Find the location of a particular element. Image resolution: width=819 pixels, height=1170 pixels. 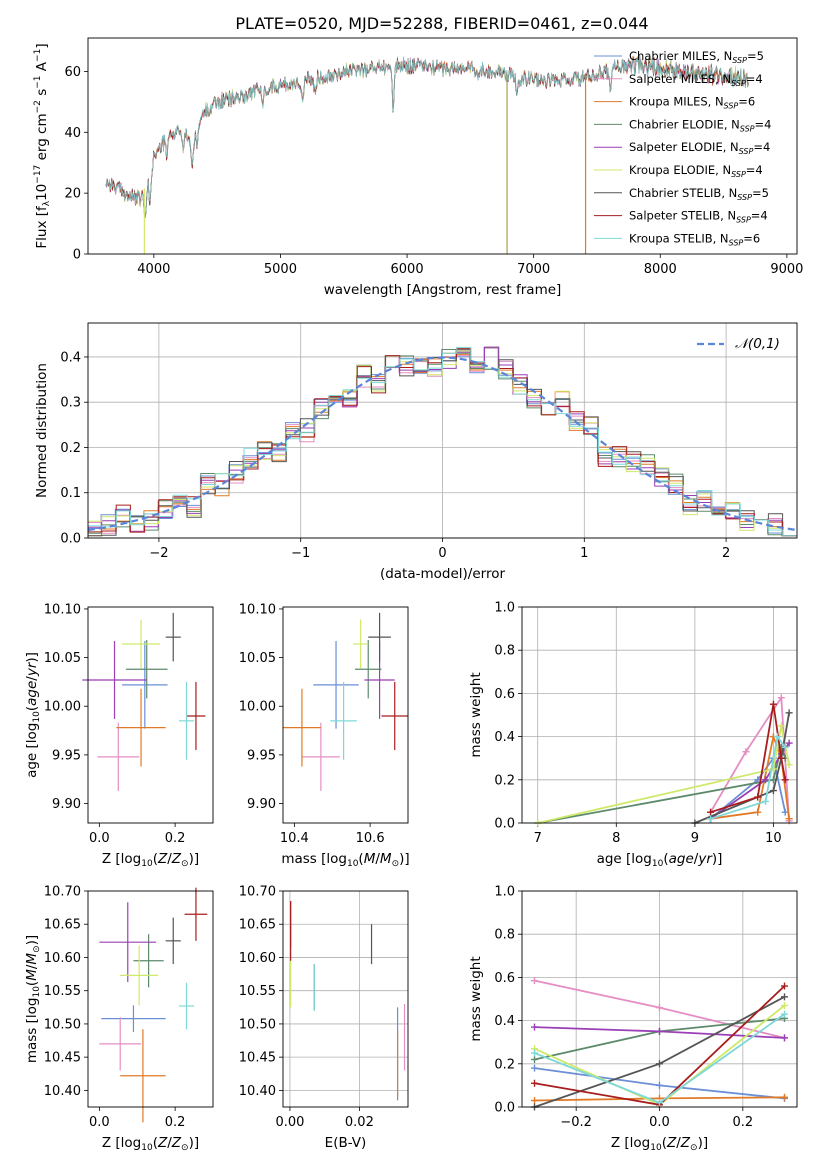

axes-frame is located at coordinates (659, 715).